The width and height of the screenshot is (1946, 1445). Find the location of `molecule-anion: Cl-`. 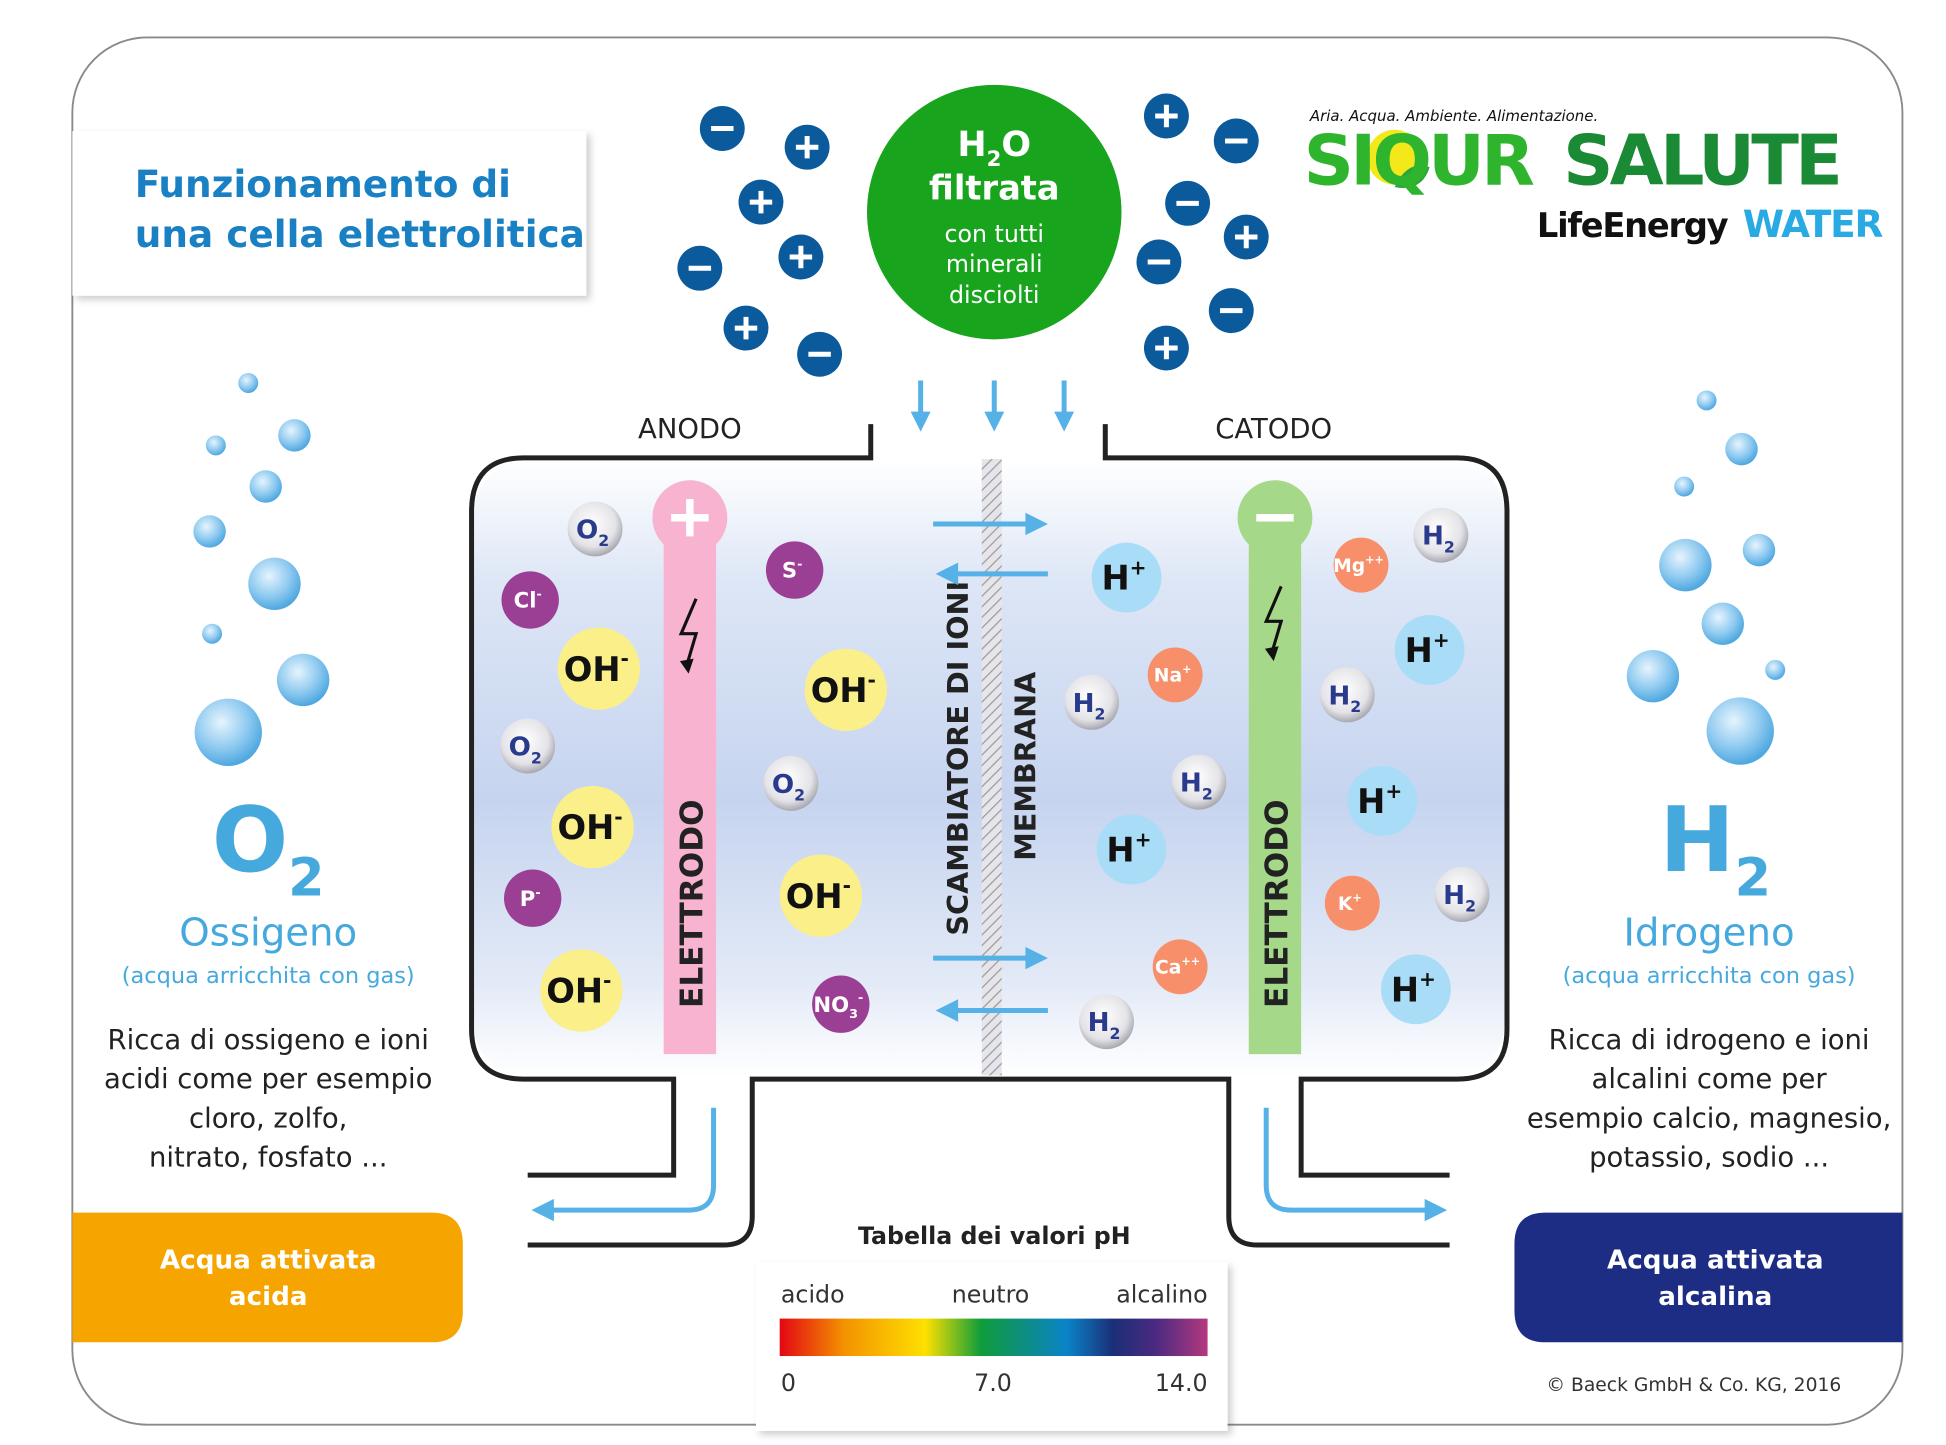

molecule-anion: Cl- is located at coordinates (530, 600).